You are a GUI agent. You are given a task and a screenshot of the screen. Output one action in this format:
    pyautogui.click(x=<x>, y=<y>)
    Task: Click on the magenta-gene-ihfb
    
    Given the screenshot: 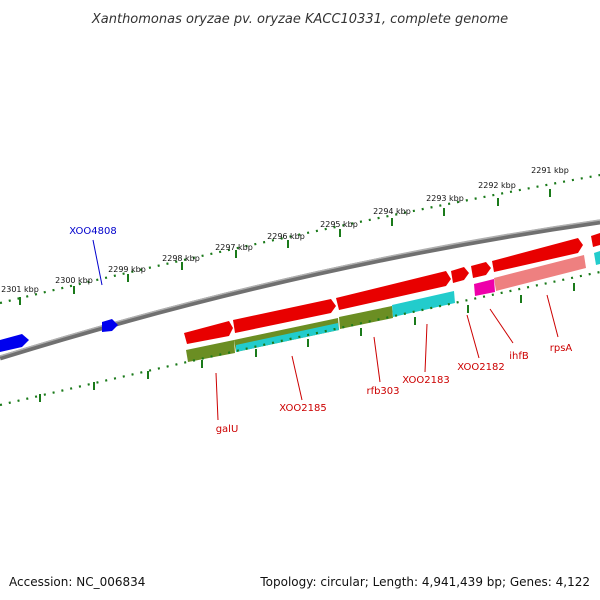 What is the action you would take?
    pyautogui.click(x=484, y=287)
    